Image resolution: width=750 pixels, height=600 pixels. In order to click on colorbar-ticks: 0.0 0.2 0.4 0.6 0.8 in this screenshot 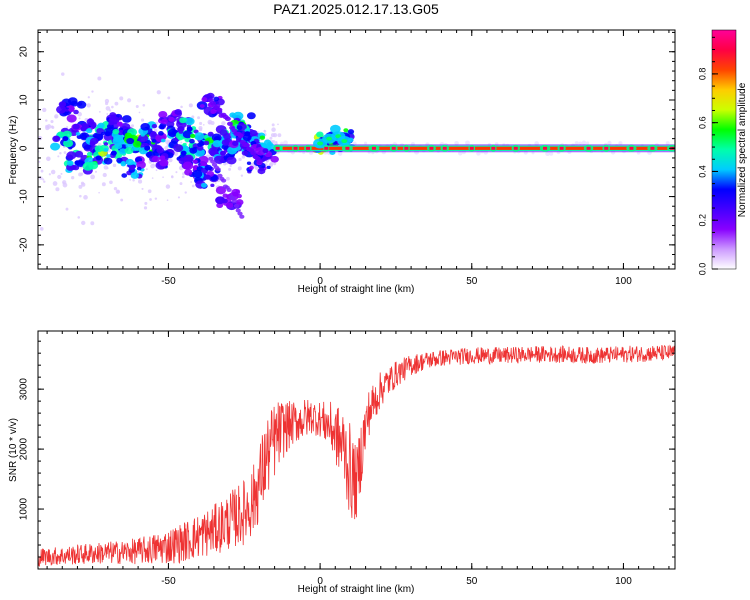, I will do `click(717, 152)`.